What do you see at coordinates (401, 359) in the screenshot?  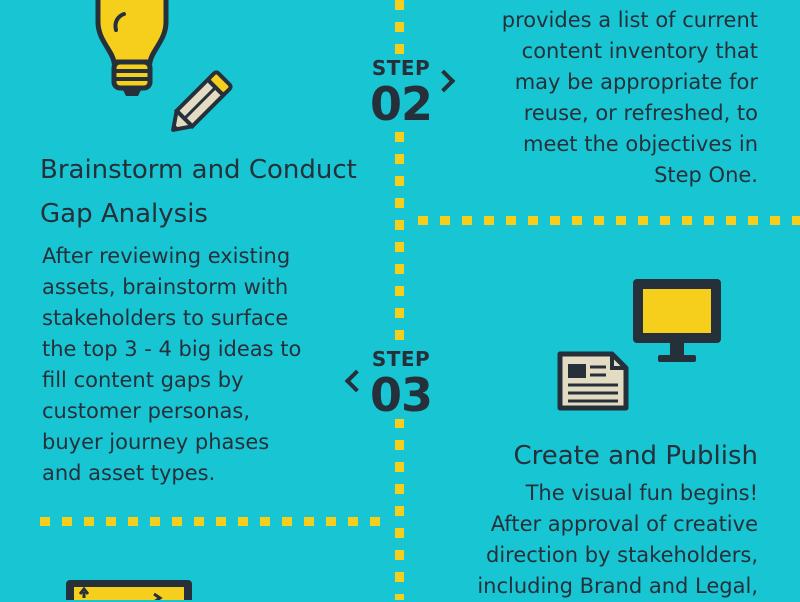 I see `step-03-label: STEP` at bounding box center [401, 359].